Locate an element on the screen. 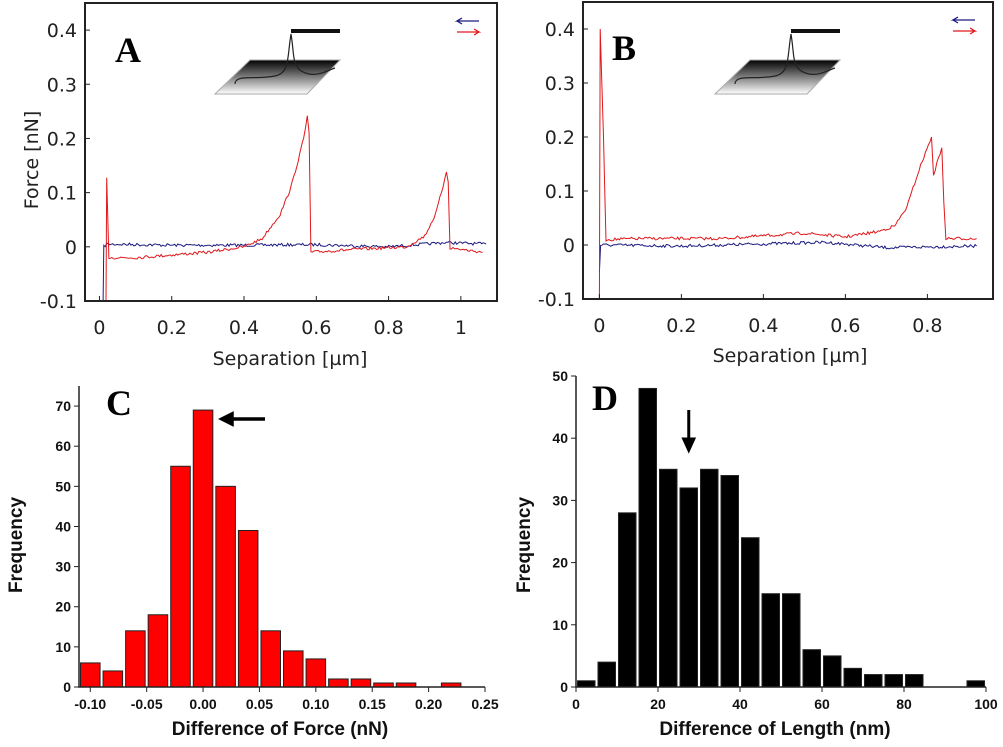 Image resolution: width=1003 pixels, height=747 pixels. molecule-icon is located at coordinates (785, 59).